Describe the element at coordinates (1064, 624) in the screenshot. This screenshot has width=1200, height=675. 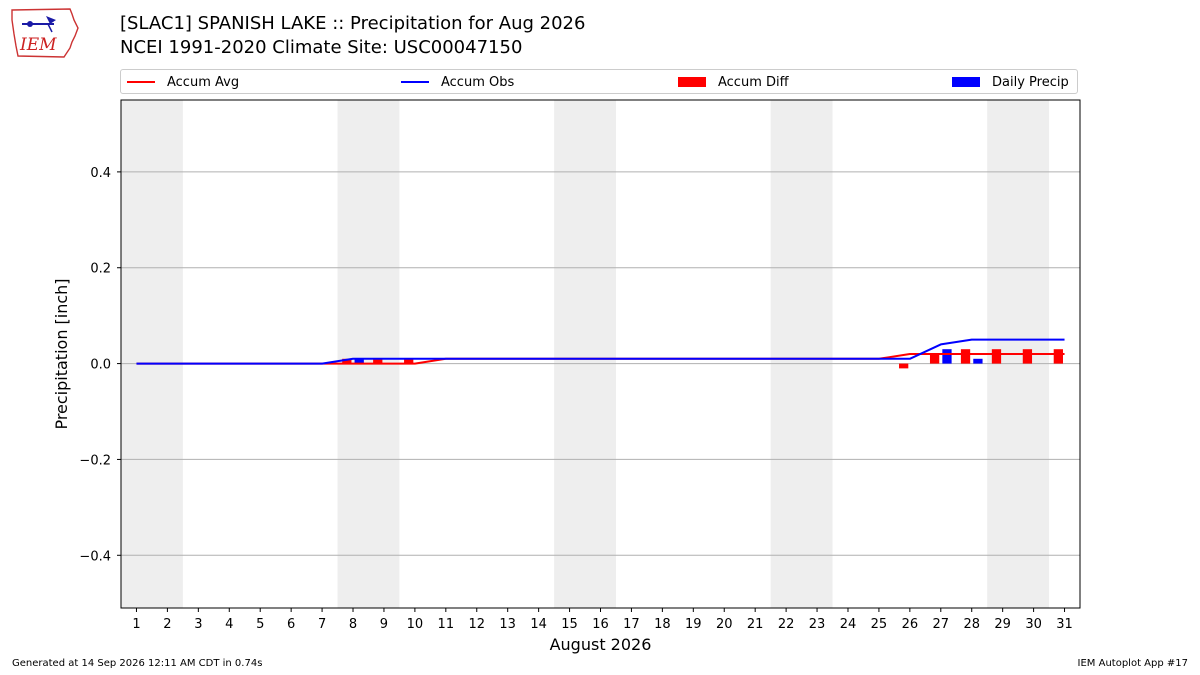
I see `x-tick-label: 31` at that location.